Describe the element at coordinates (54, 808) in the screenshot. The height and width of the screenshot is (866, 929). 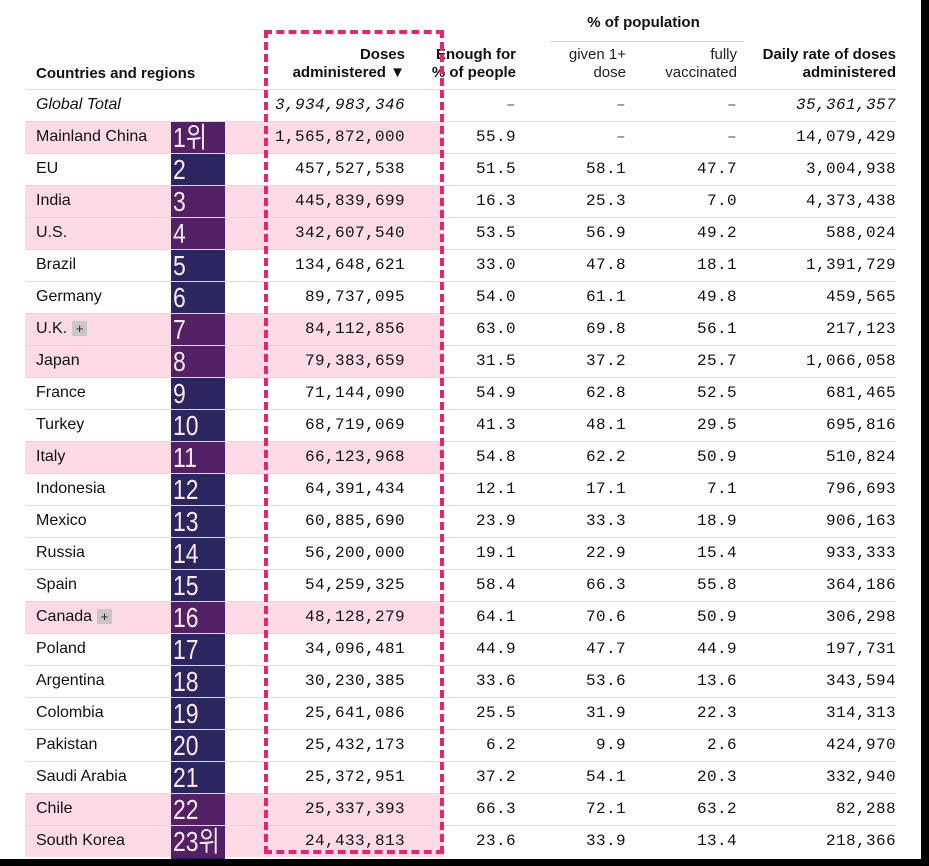
I see `country-label: Chile` at that location.